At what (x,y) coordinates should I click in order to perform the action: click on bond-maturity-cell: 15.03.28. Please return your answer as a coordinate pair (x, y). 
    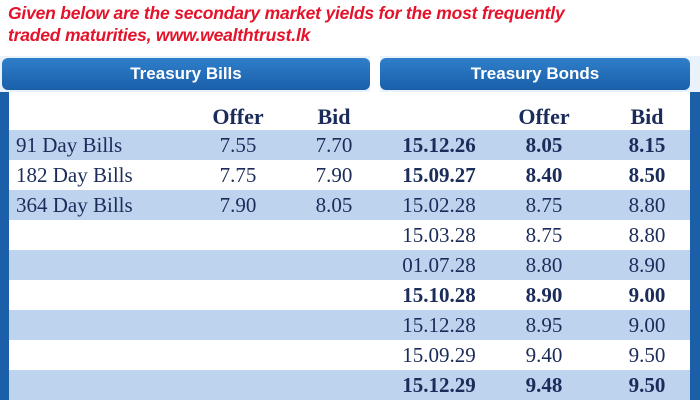
    Looking at the image, I should click on (439, 235).